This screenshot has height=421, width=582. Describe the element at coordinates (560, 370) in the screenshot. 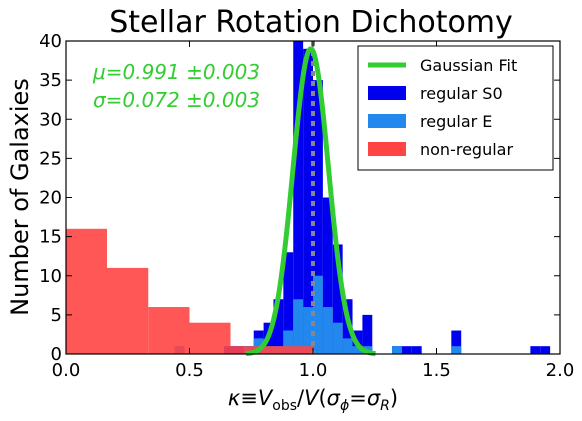

I see `x-tick-label-4: 2.0` at that location.